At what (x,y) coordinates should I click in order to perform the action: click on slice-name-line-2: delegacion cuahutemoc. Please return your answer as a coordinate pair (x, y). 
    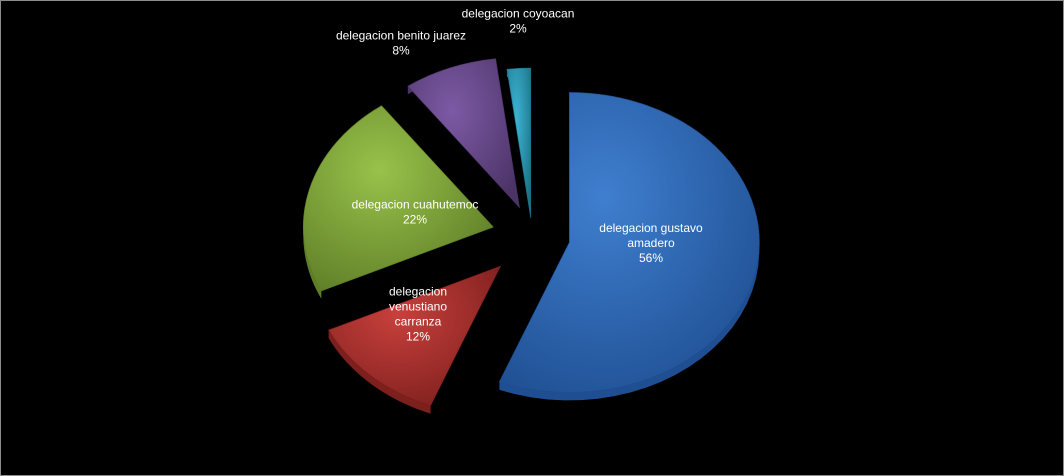
    Looking at the image, I should click on (415, 205).